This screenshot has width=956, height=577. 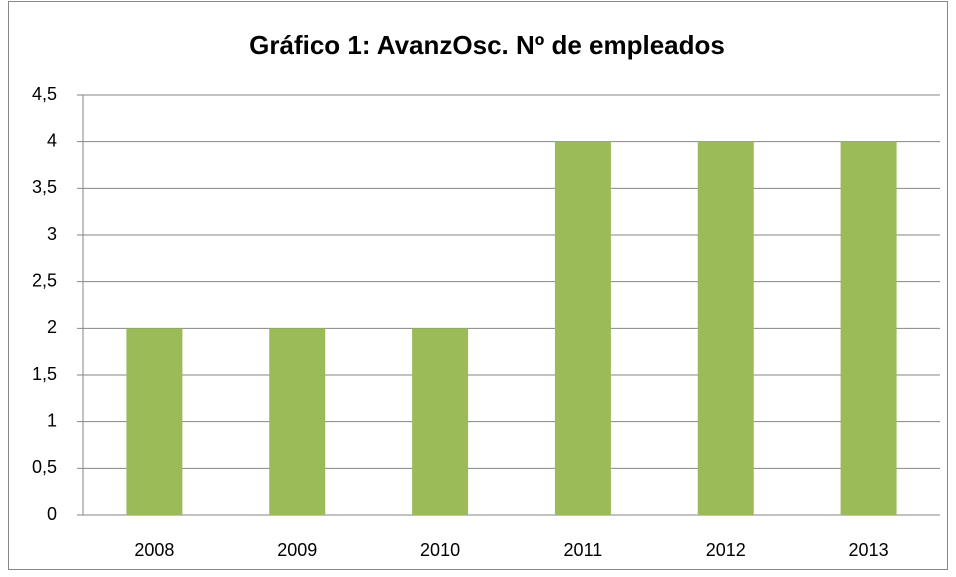 I want to click on y-tick-label: 1,5, so click(x=44, y=374).